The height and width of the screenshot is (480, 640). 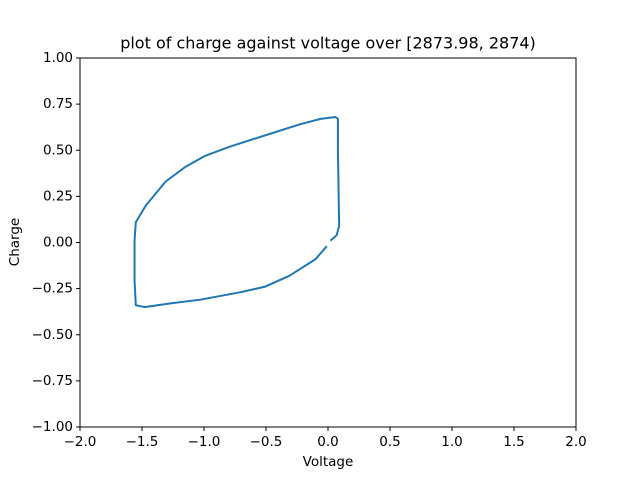 What do you see at coordinates (58, 243) in the screenshot?
I see `y-tick-label: 0.00` at bounding box center [58, 243].